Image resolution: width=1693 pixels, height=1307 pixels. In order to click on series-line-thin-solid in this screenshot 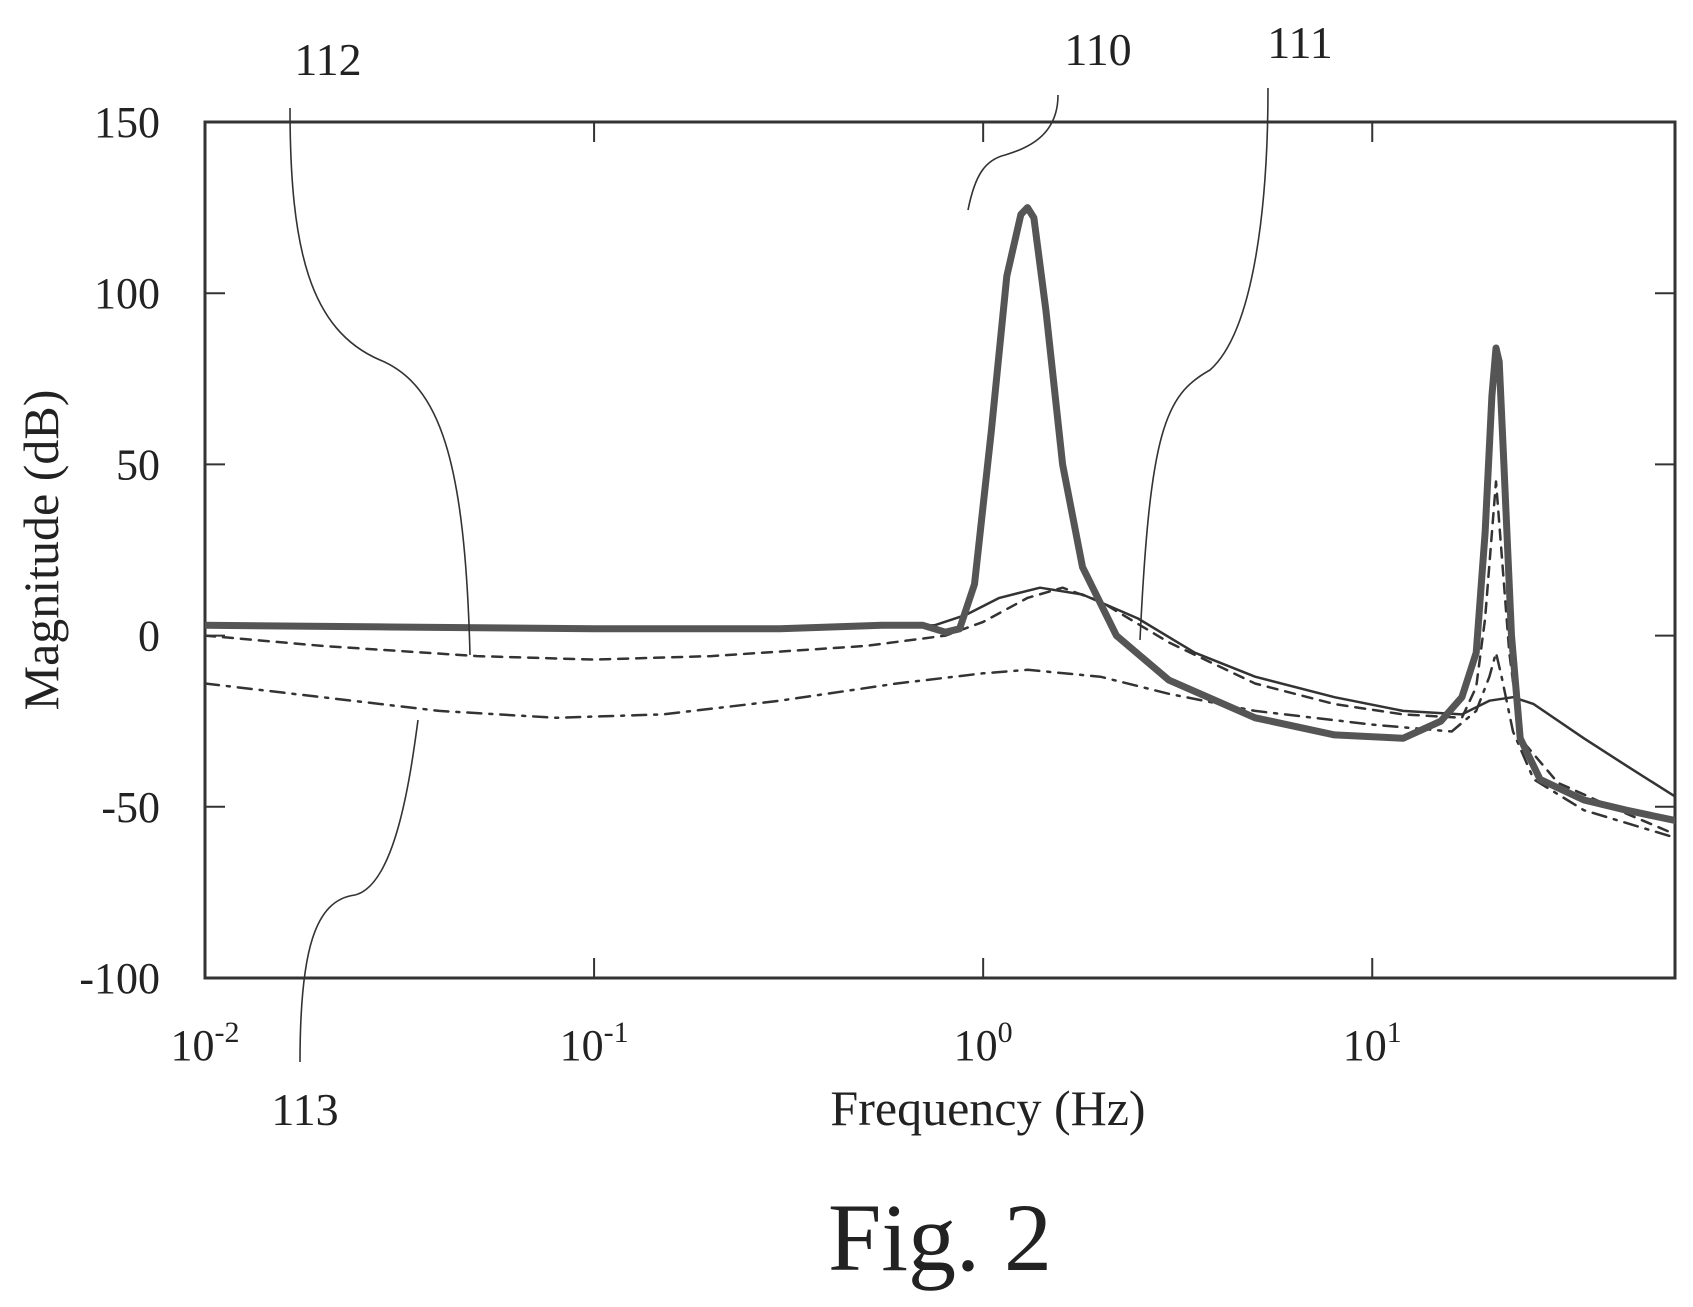, I will do `click(940, 692)`.